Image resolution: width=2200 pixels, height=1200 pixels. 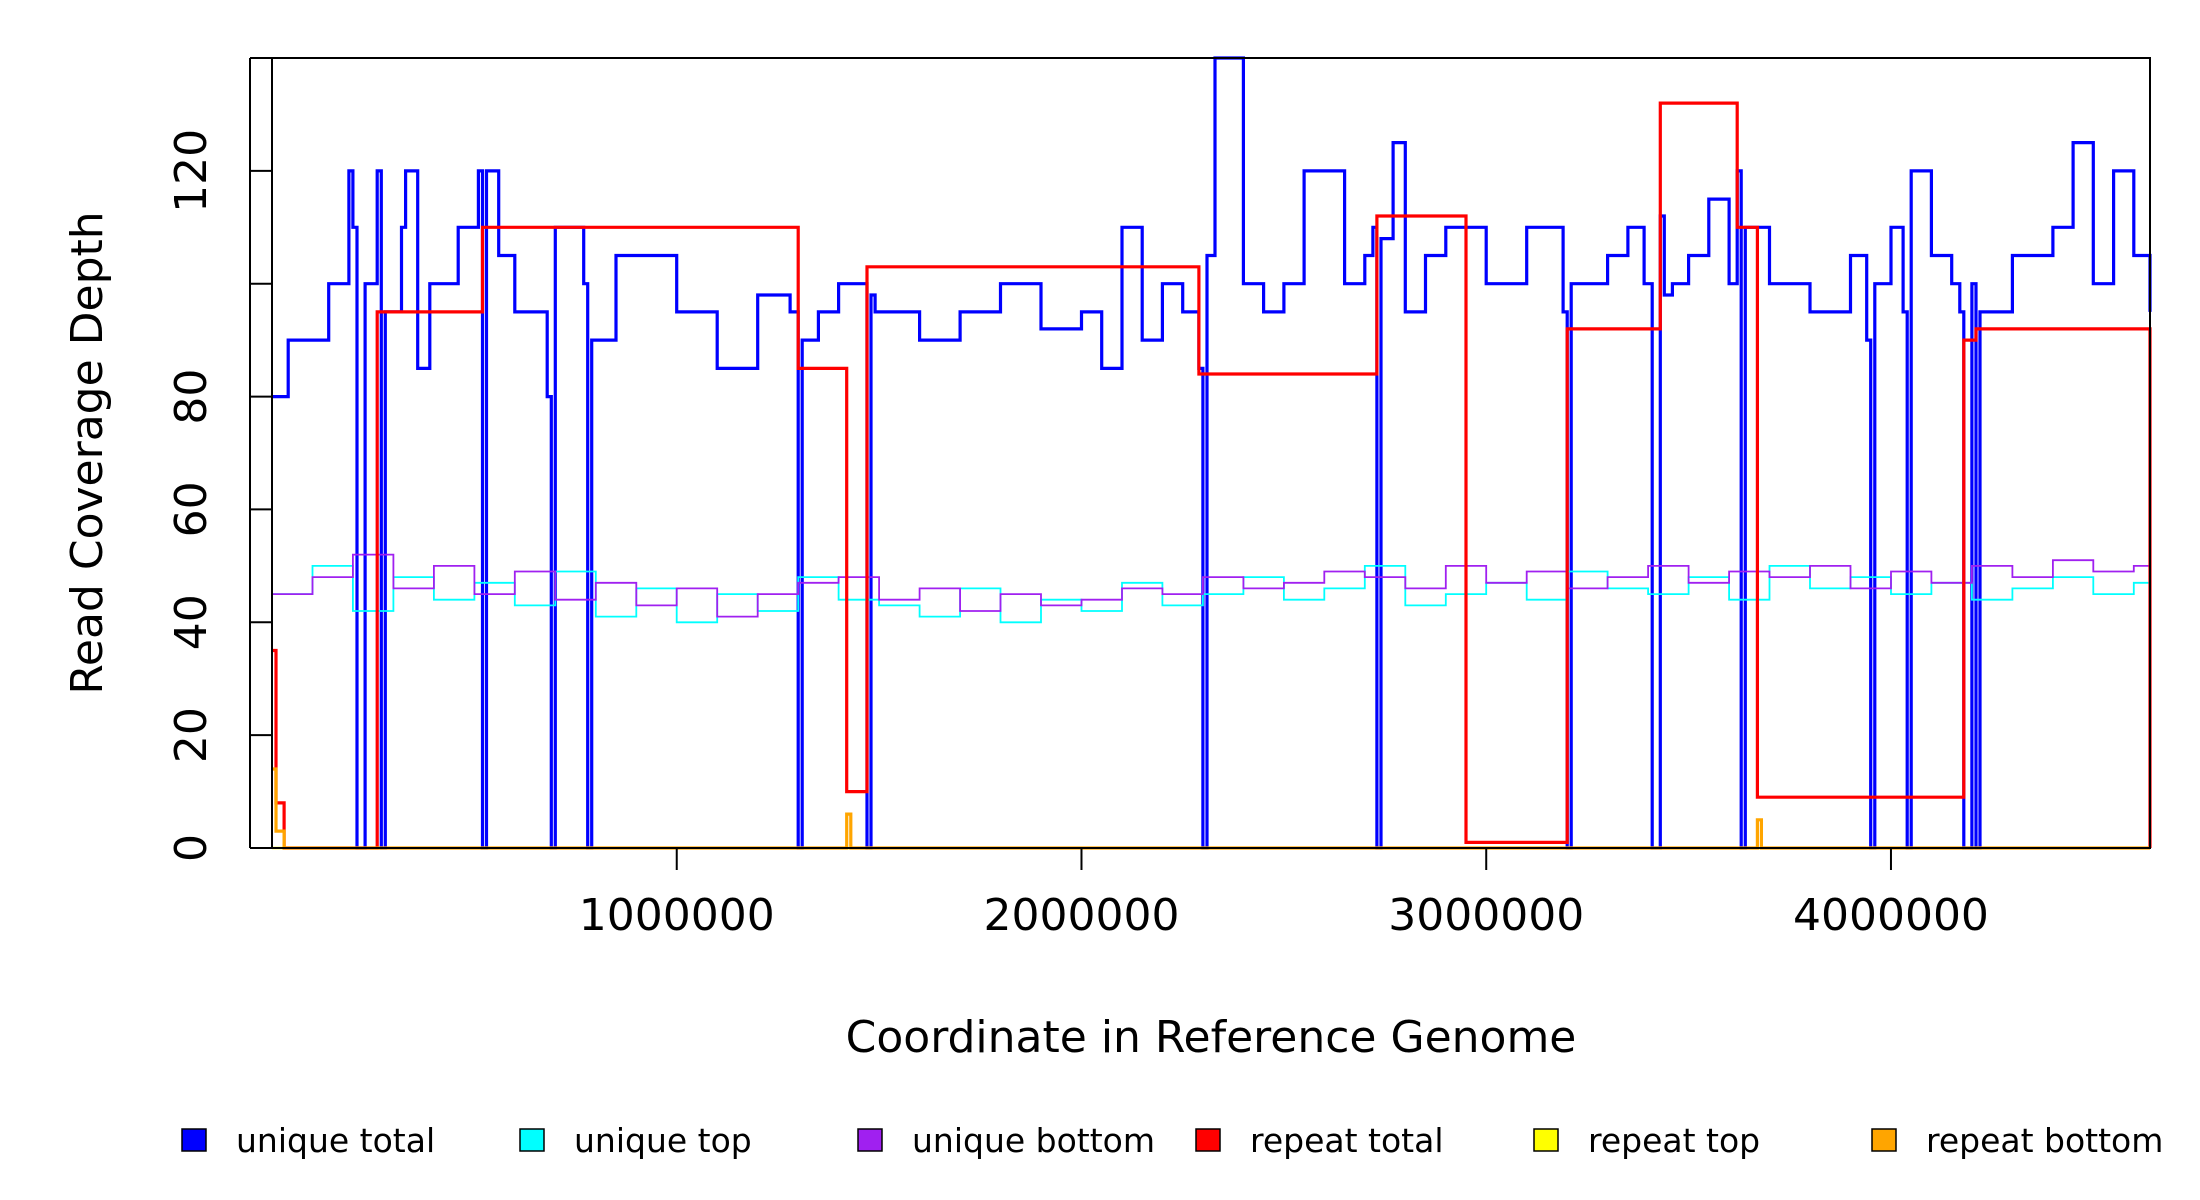 I want to click on x-tick-label: 4000000, so click(x=1891, y=915).